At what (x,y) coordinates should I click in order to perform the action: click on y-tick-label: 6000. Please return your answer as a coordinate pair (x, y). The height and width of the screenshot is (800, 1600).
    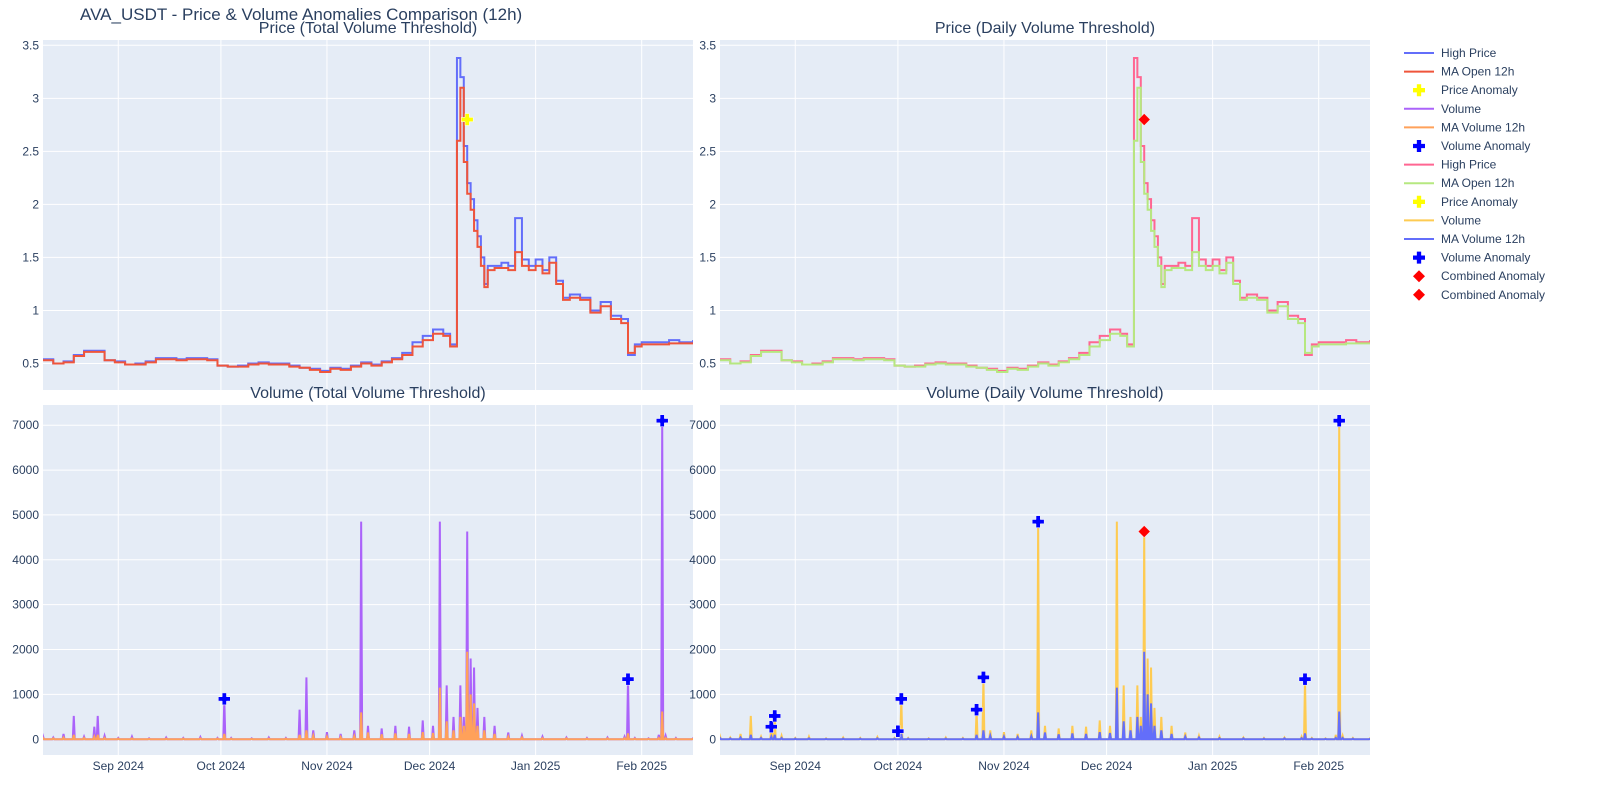
    Looking at the image, I should click on (702, 470).